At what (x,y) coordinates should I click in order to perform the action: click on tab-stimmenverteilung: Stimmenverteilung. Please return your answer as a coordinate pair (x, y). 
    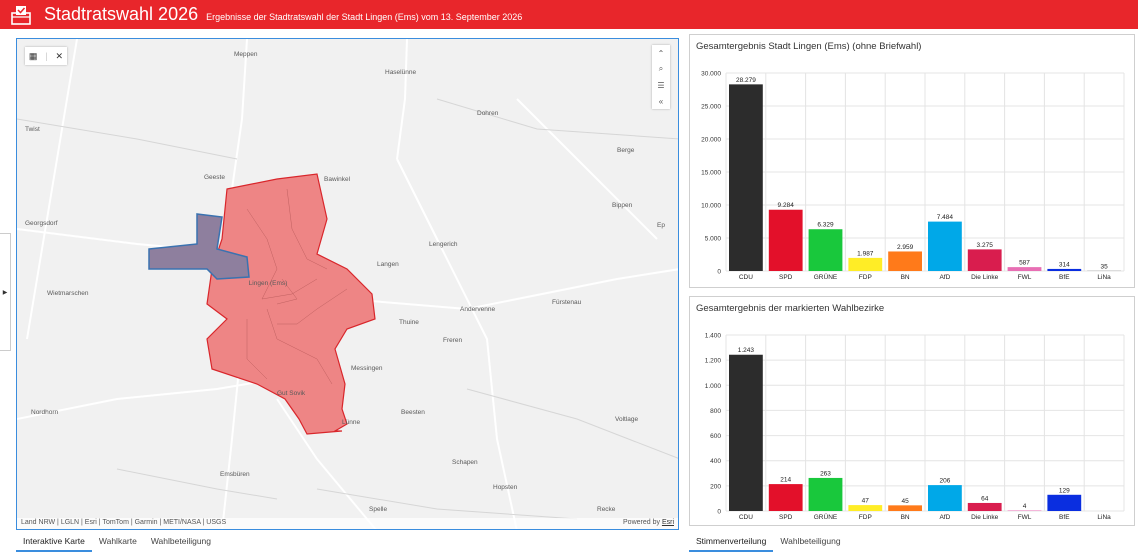
    Looking at the image, I should click on (731, 542).